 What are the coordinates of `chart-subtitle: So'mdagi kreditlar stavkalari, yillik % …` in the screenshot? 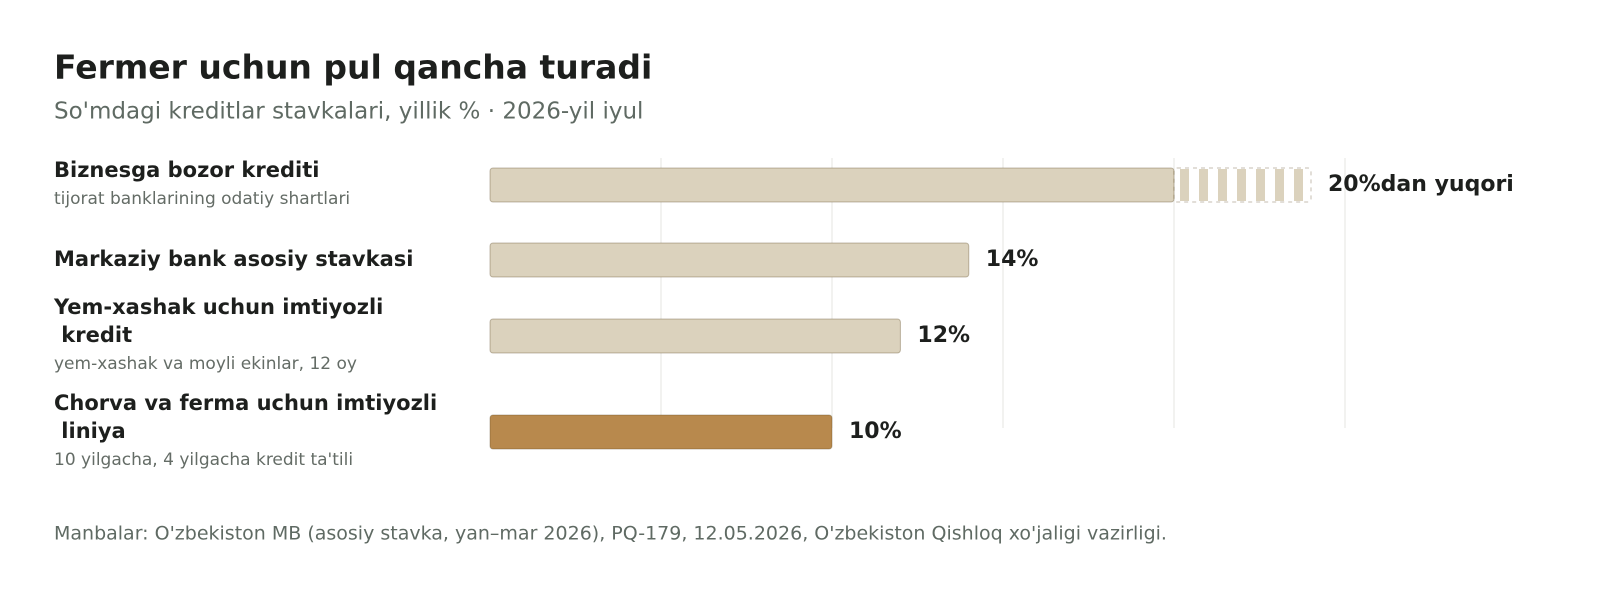 It's located at (348, 112).